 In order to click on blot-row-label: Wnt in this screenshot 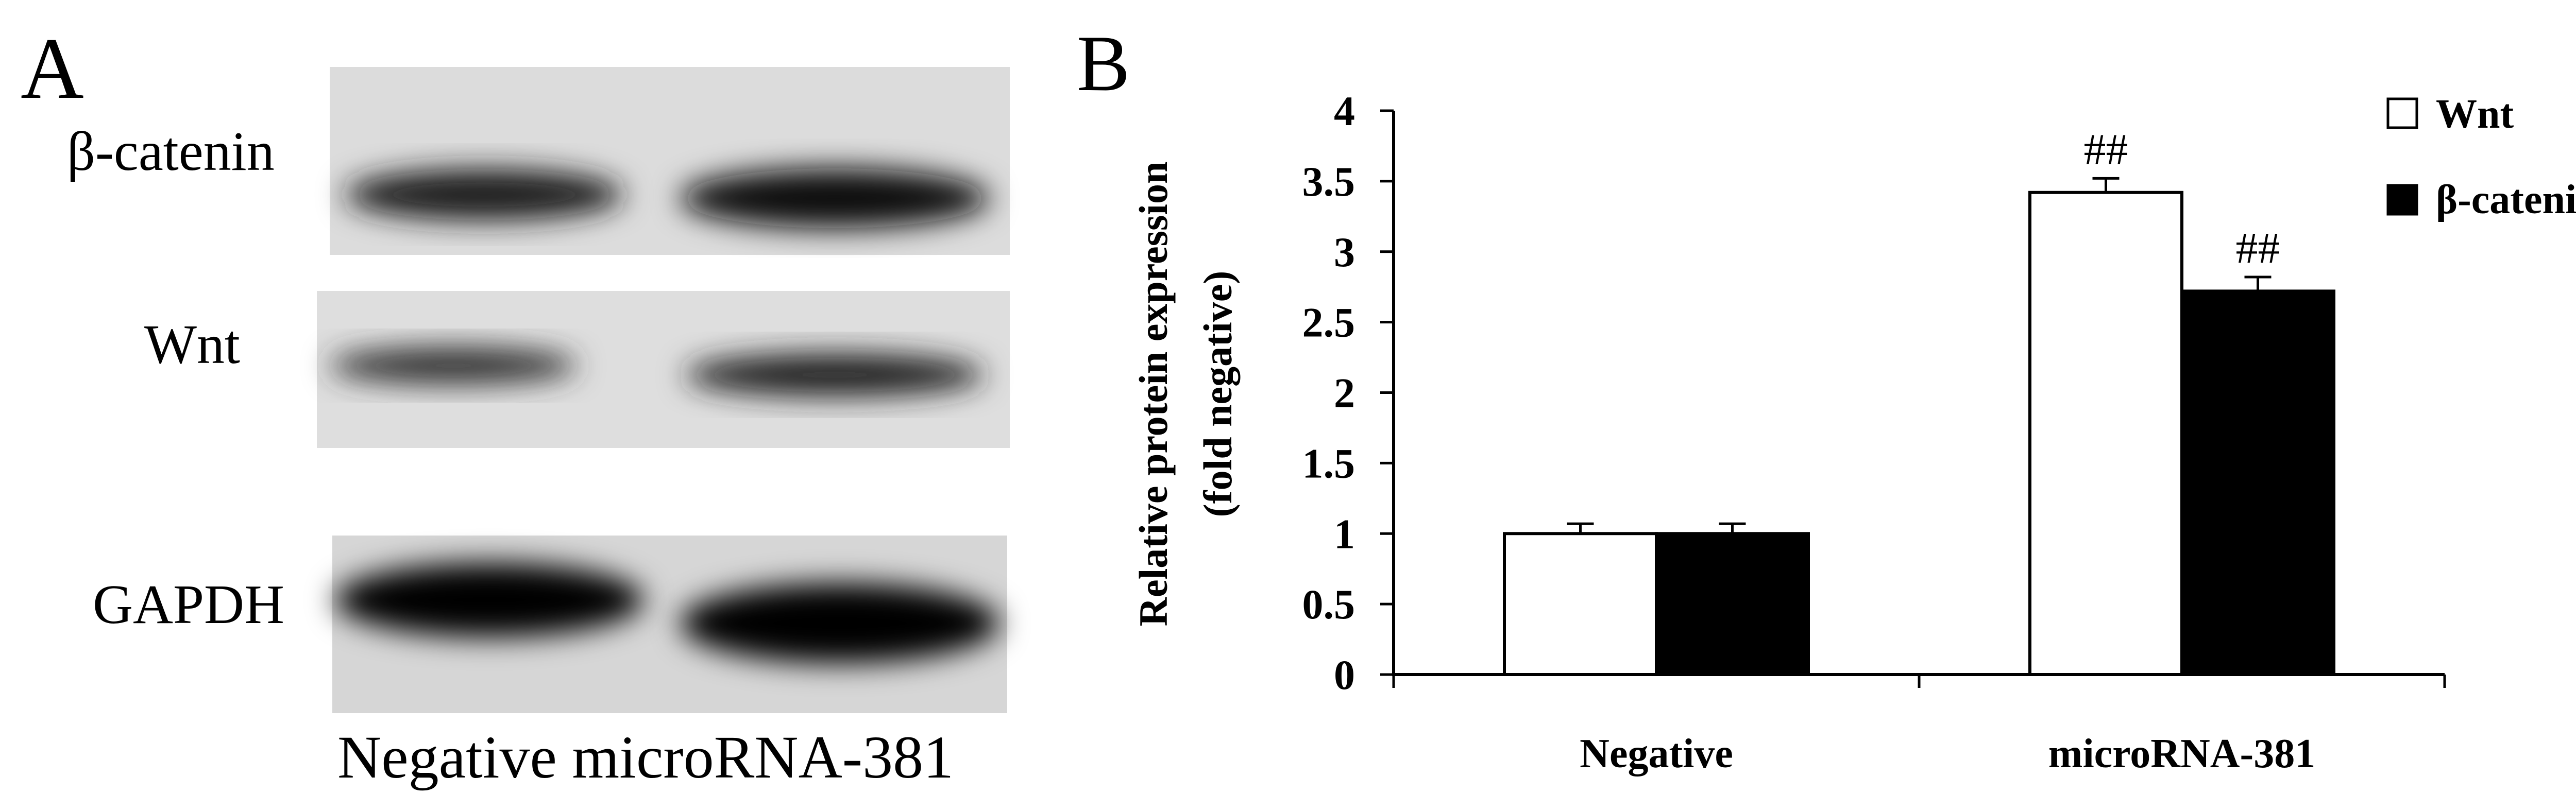, I will do `click(192, 344)`.